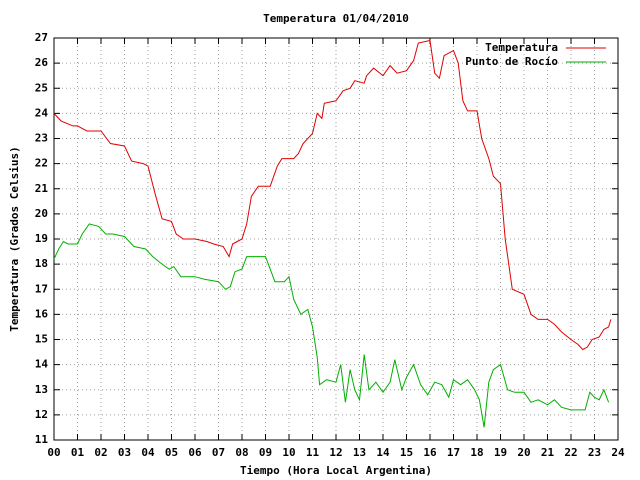  I want to click on x-tick-label: 11, so click(313, 452).